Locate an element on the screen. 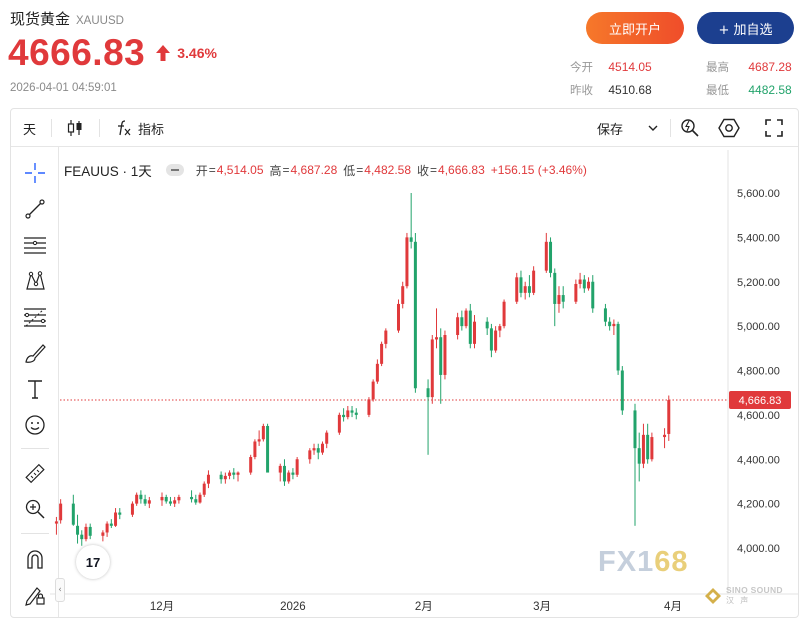  lock-draw-icon is located at coordinates (35, 595).